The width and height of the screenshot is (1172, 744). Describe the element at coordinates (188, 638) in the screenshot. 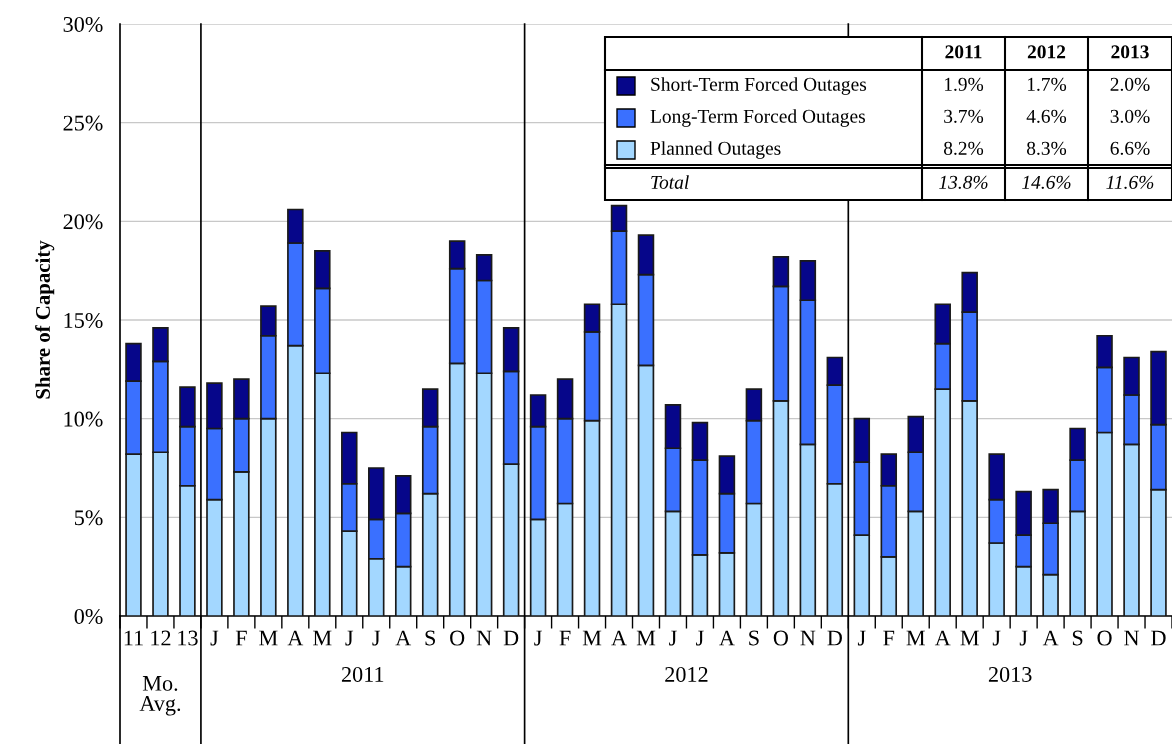

I see `x-tick-label: 13` at that location.